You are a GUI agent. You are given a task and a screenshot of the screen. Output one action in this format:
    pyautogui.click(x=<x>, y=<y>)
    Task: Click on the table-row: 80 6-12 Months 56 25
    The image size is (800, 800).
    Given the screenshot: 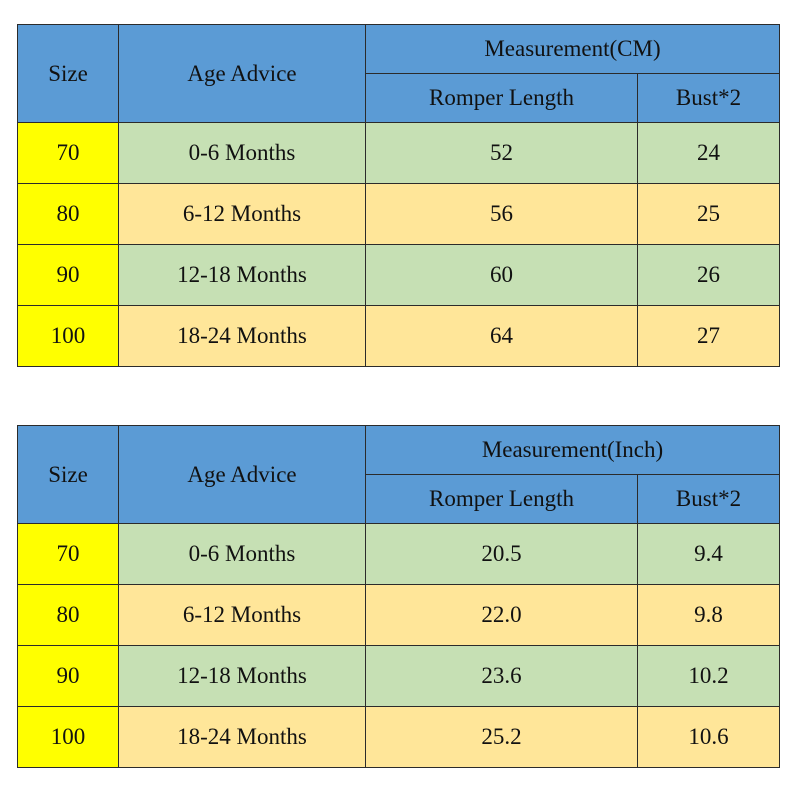 What is the action you would take?
    pyautogui.click(x=398, y=214)
    